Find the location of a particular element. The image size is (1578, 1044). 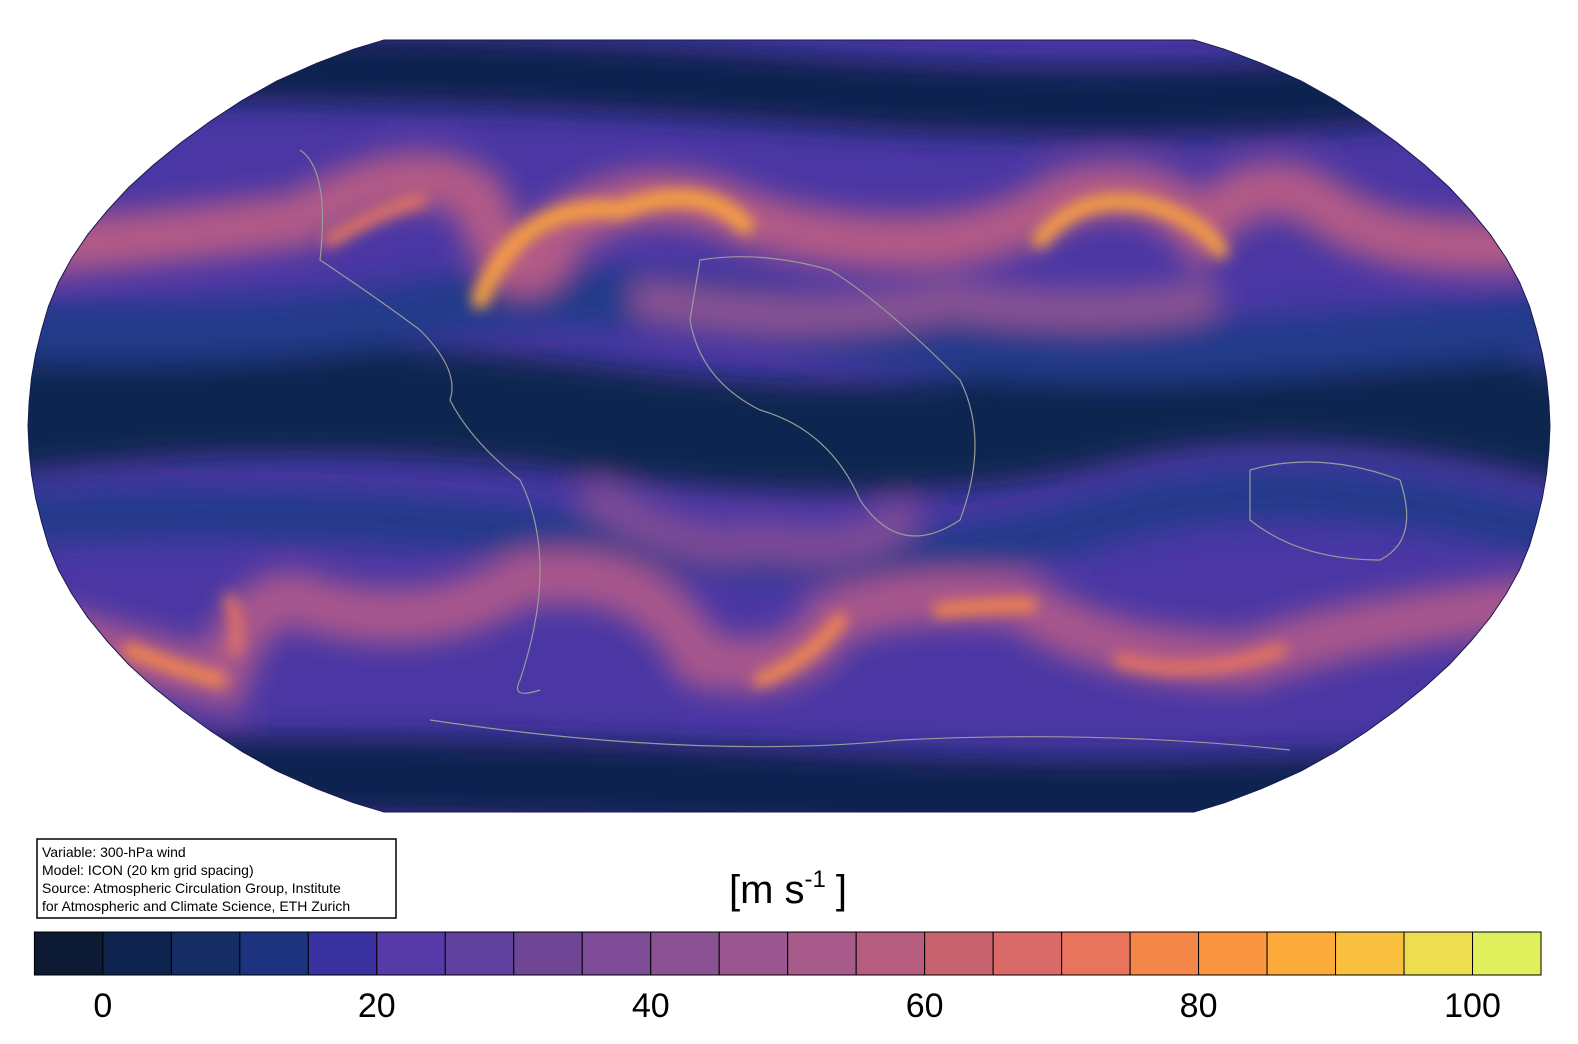

unit-base: [m s is located at coordinates (767, 890).